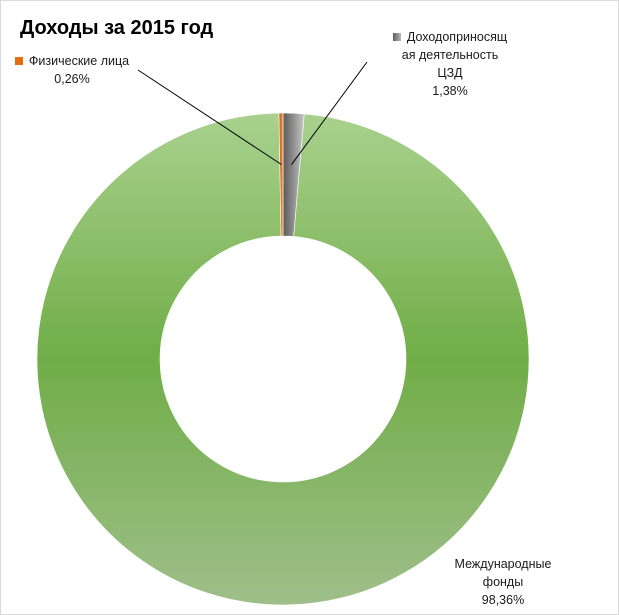 The image size is (619, 615). I want to click on data-label-physical-persons-name: Физические лица, so click(72, 61).